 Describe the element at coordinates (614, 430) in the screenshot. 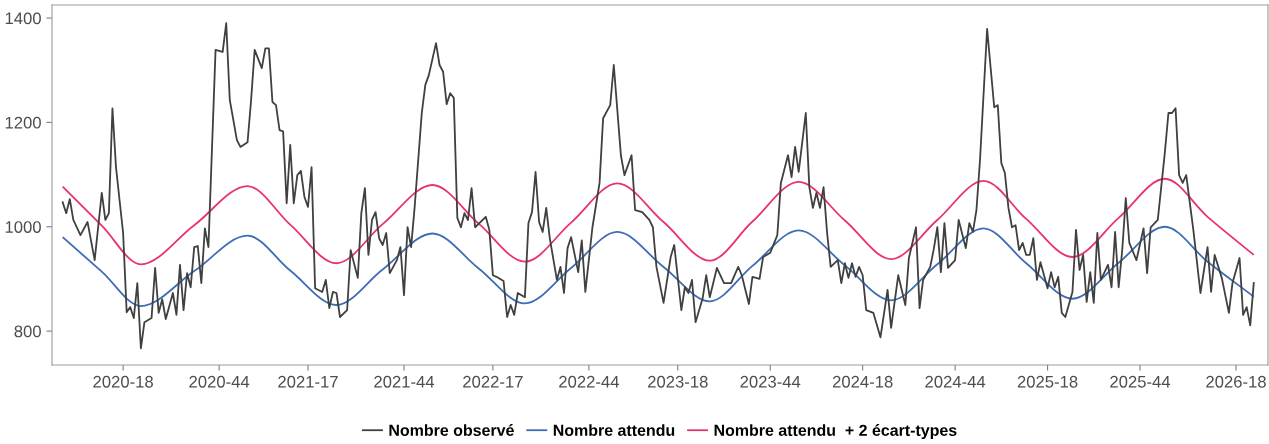

I see `legend-label: Nombre attendu` at that location.